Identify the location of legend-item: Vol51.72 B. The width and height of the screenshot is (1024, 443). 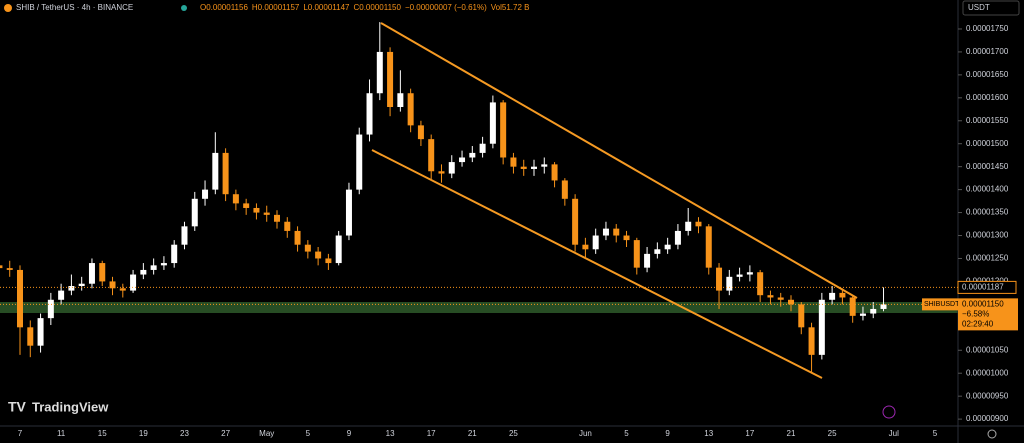
(510, 7).